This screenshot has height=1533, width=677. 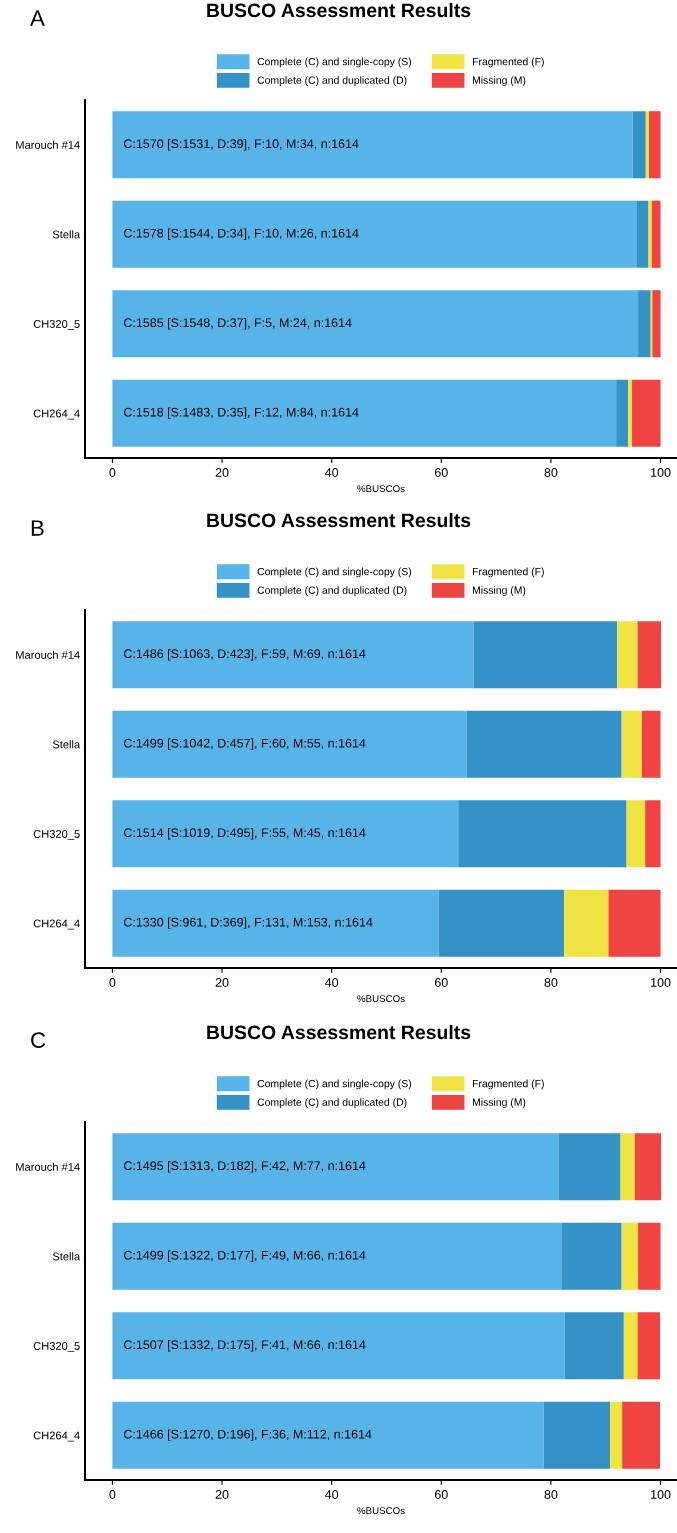 What do you see at coordinates (245, 654) in the screenshot?
I see `annotation: C:1486 [S:1063, D:423], F:59, M:69, n:1614` at bounding box center [245, 654].